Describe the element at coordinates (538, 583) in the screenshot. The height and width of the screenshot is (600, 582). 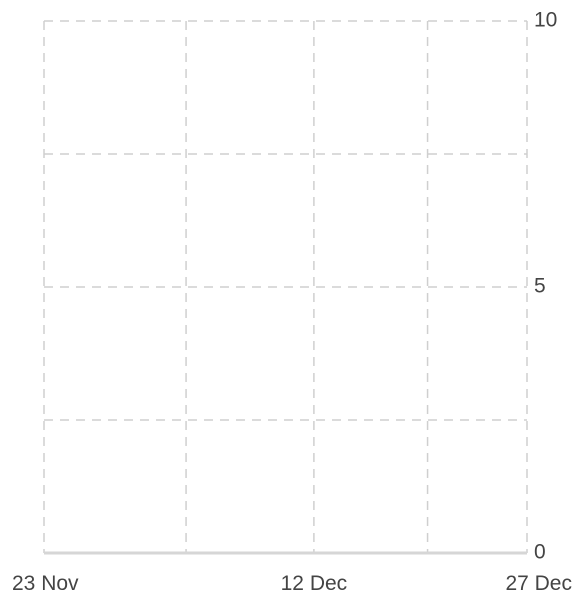
I see `x-tick-label: 27 Dec` at that location.